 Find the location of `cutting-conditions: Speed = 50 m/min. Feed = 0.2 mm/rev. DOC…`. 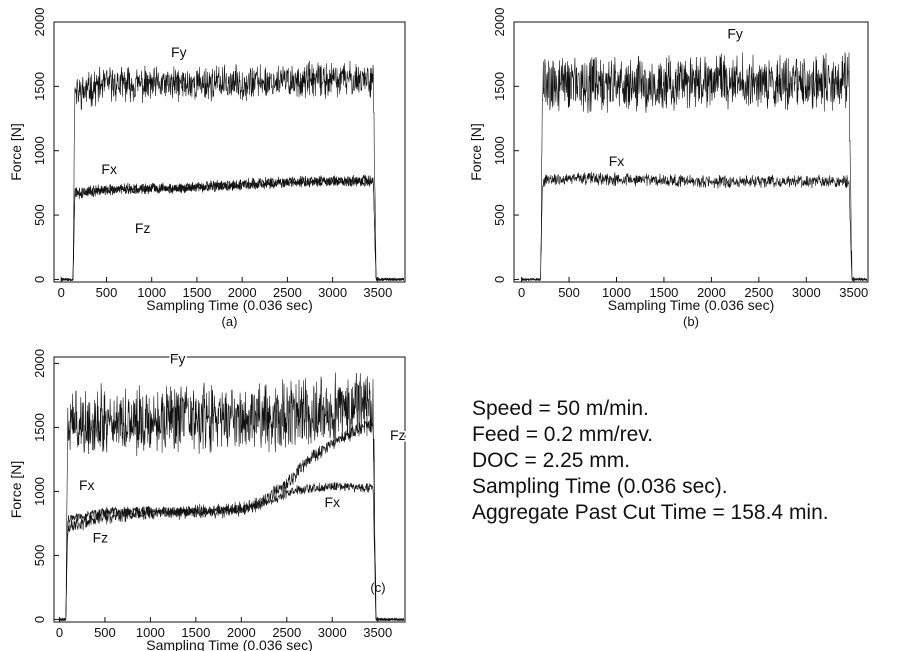

cutting-conditions: Speed = 50 m/min. Feed = 0.2 mm/rev. DOC… is located at coordinates (650, 461).